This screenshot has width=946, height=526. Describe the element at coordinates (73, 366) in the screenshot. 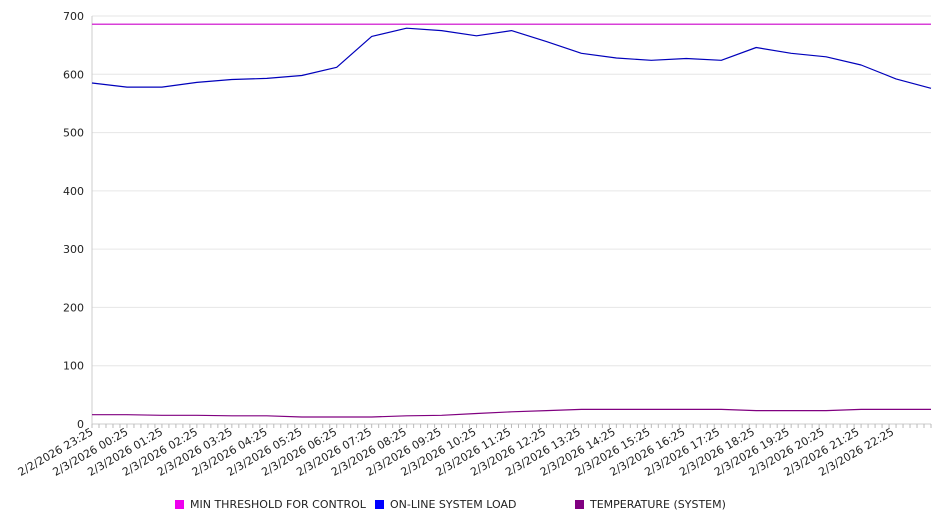

I see `y-tick-label-100: 100` at that location.